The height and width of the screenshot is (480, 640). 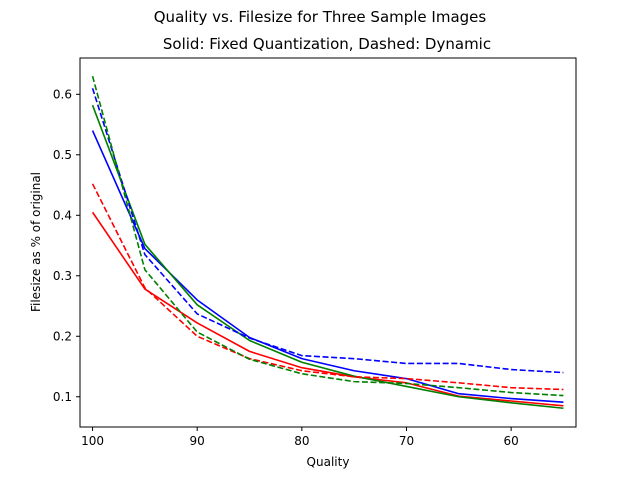 What do you see at coordinates (510, 441) in the screenshot?
I see `x-tick-label: 60` at bounding box center [510, 441].